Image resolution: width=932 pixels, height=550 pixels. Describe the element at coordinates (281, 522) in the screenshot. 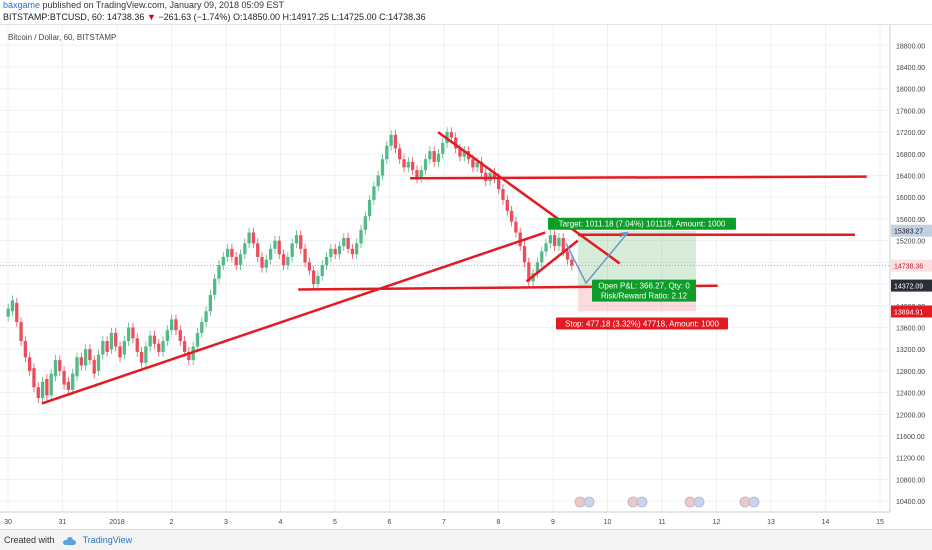

I see `x-tick-label: 4` at that location.